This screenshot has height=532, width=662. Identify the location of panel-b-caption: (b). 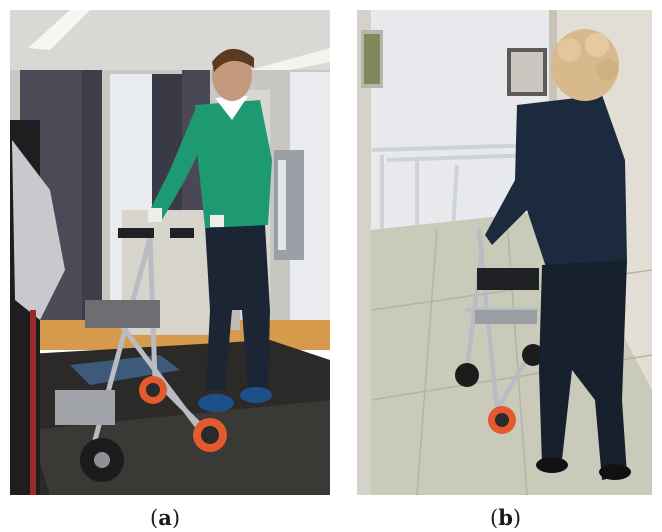
(506, 517).